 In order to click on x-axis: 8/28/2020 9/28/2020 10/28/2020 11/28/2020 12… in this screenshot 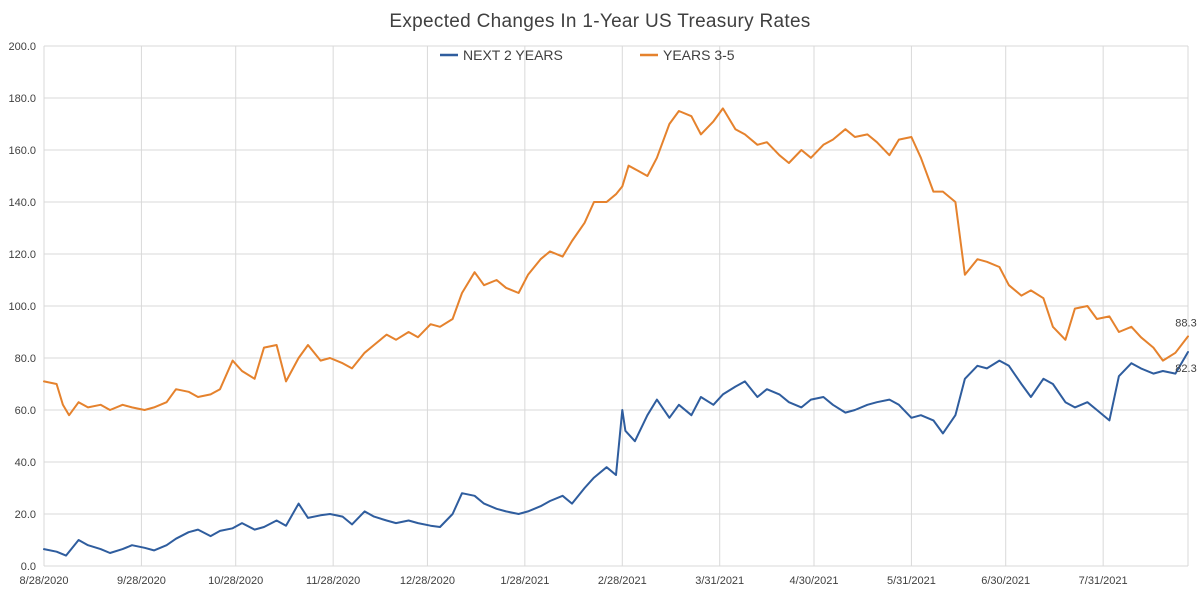, I will do `click(574, 581)`.